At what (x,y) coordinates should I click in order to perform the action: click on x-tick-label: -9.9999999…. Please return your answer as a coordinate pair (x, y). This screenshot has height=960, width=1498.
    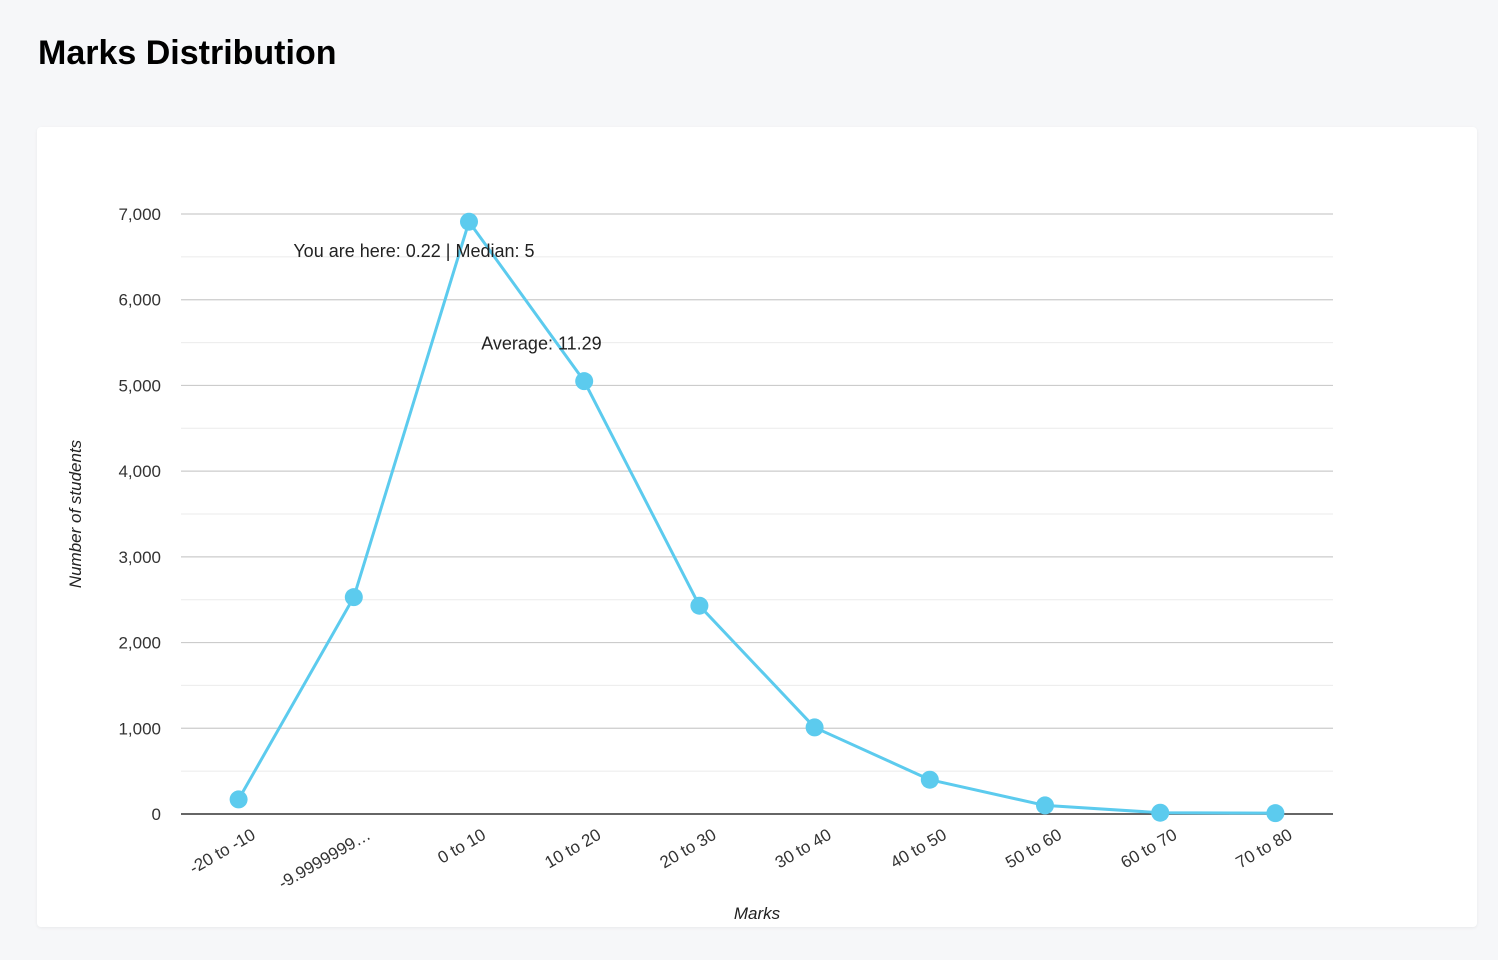
    Looking at the image, I should click on (324, 859).